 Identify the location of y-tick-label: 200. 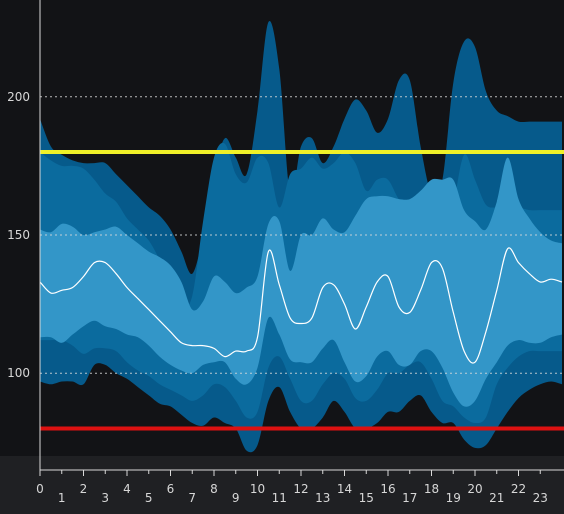
(18, 97).